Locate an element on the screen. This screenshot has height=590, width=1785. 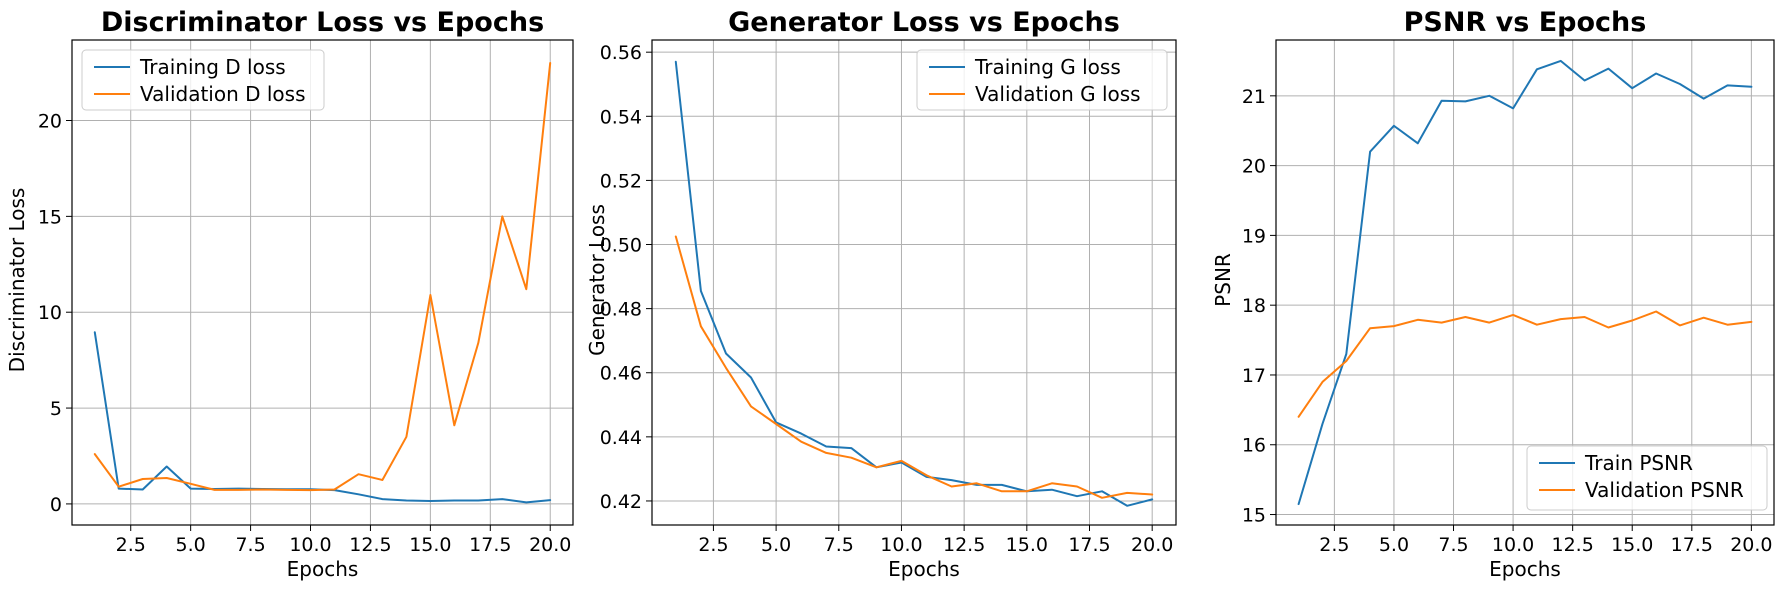
legend: Training D loss Validation D loss is located at coordinates (203, 80).